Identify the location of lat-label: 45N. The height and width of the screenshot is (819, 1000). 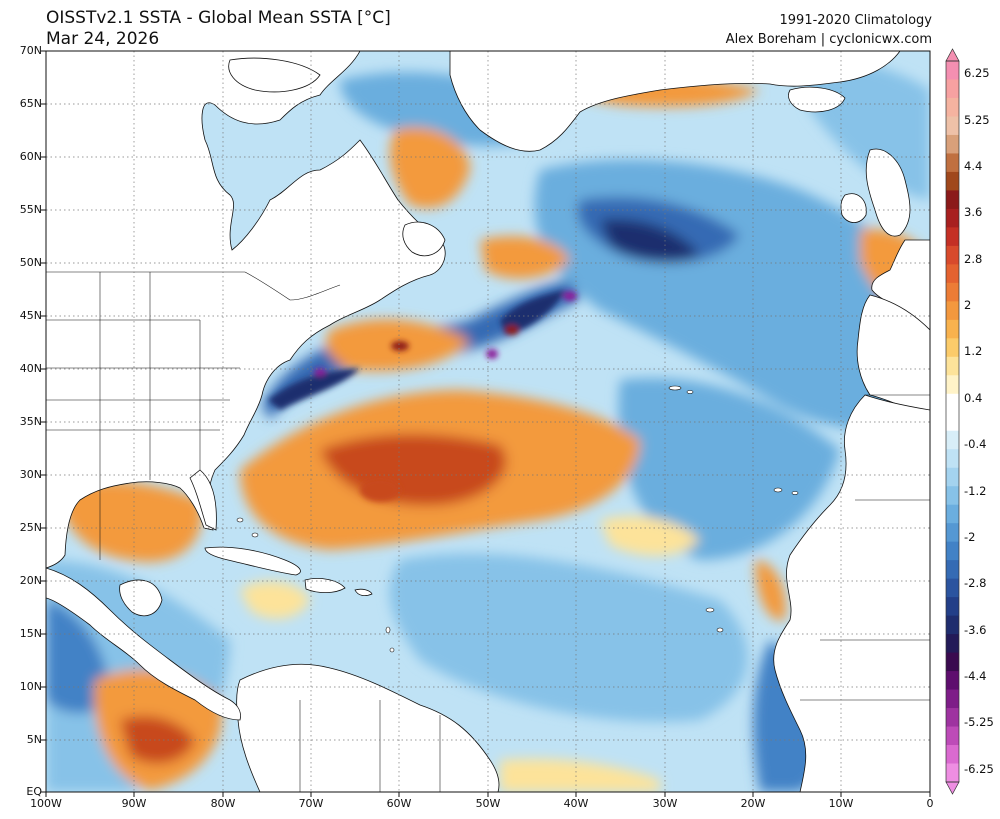
(30, 315).